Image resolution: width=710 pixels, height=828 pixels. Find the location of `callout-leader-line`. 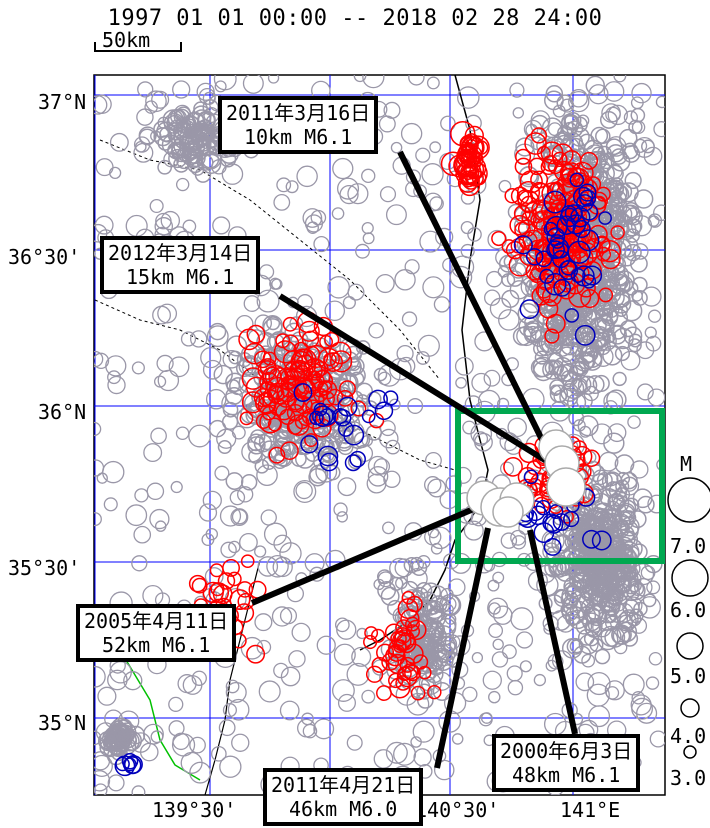

callout-leader-line is located at coordinates (474, 302).